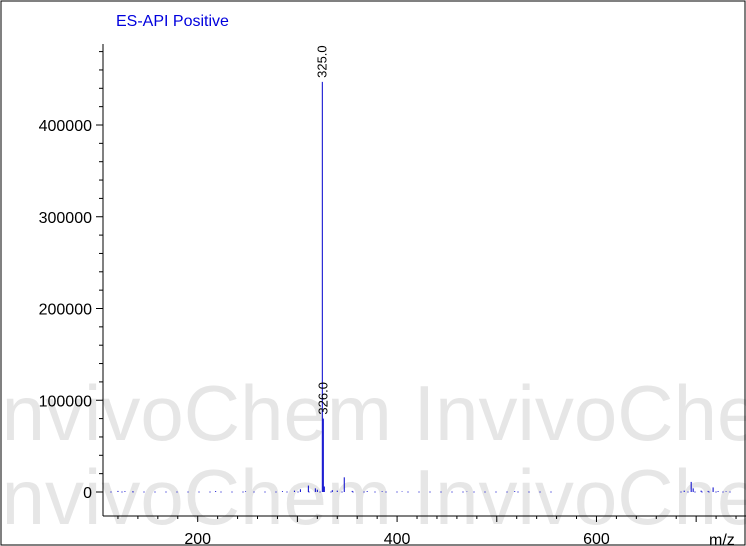 The width and height of the screenshot is (746, 546). I want to click on y-tick-label: 0, so click(87, 493).